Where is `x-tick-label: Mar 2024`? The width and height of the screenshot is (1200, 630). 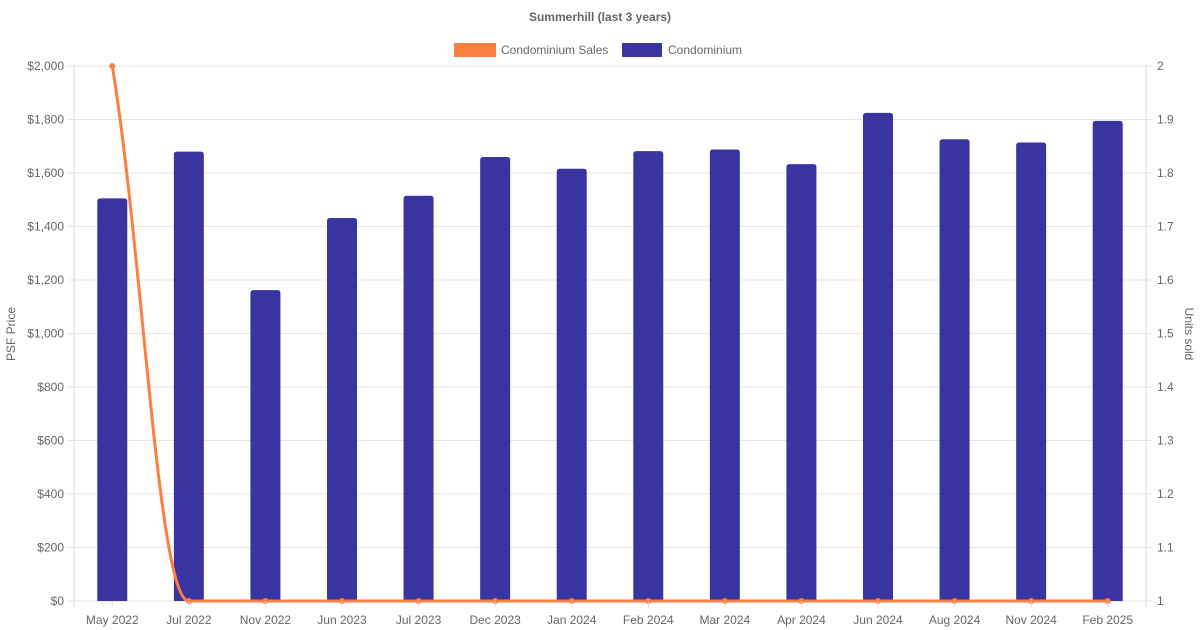 x-tick-label: Mar 2024 is located at coordinates (725, 620).